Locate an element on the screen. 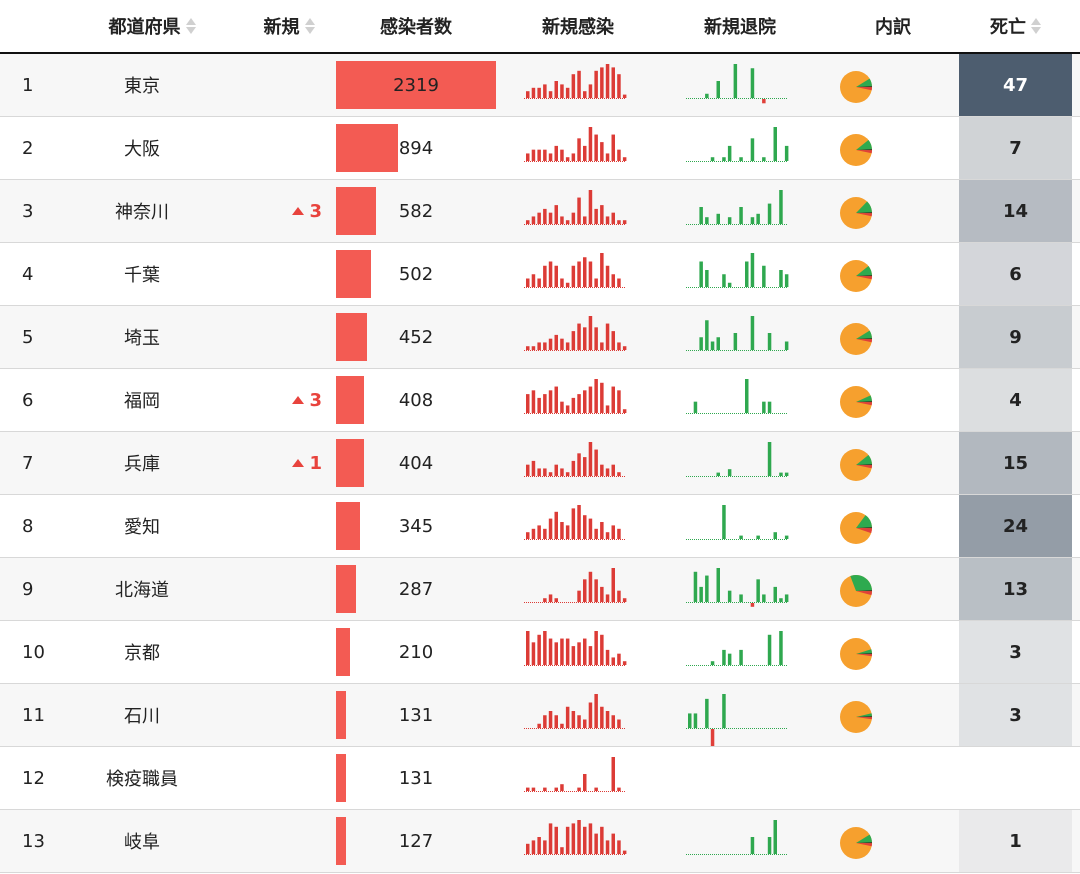 The image size is (1080, 874). pie-slice-dark is located at coordinates (864, 465).